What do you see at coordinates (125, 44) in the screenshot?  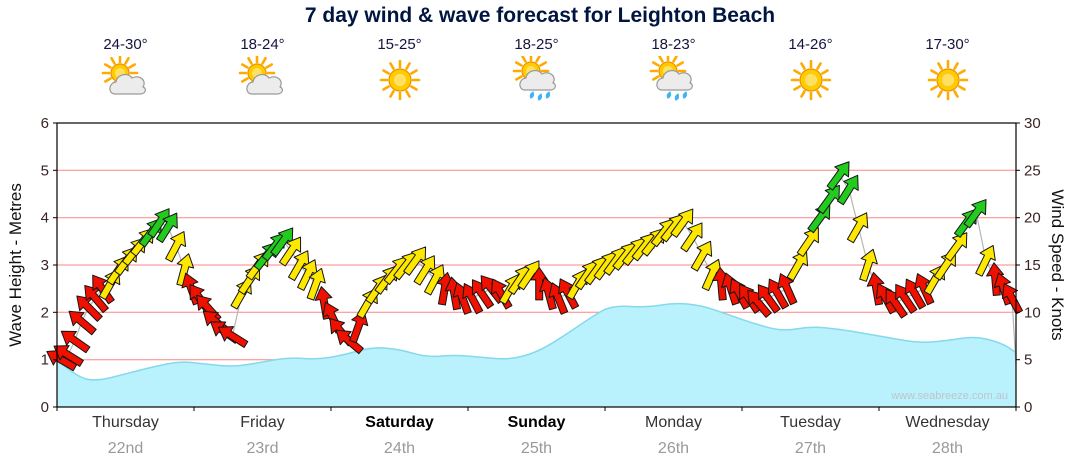 I see `day-temperature: 24-30°` at bounding box center [125, 44].